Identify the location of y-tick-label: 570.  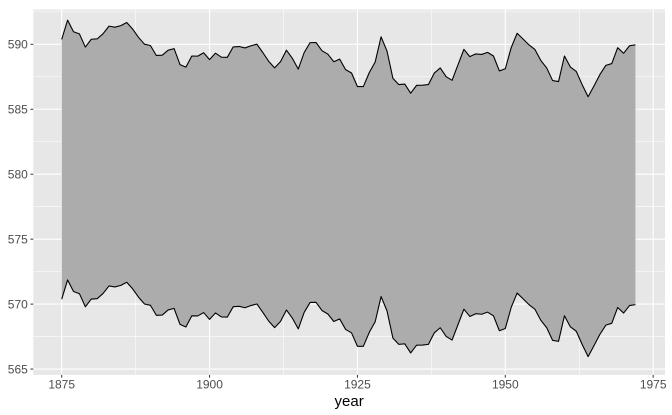
(18, 304).